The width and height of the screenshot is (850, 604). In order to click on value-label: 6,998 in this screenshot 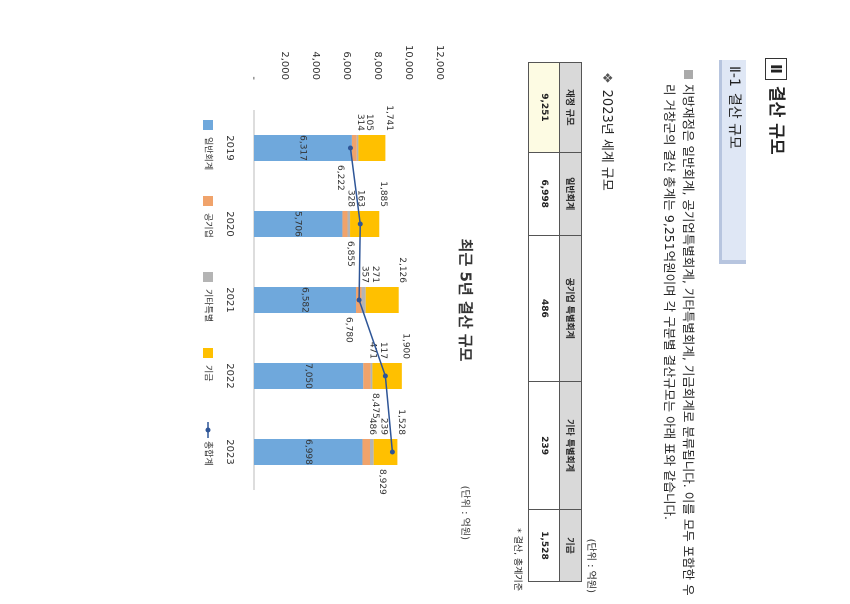, I will do `click(308, 452)`.